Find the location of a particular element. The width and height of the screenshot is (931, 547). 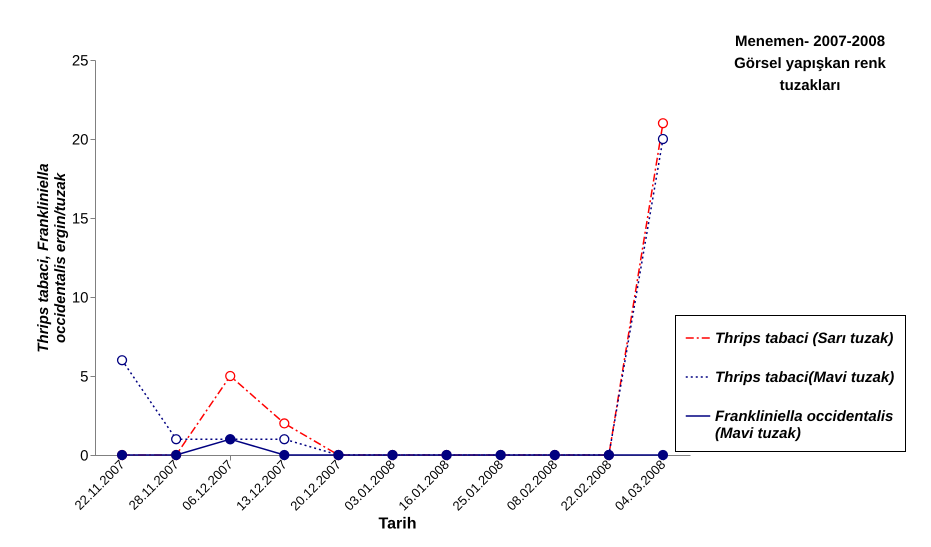

legend-label: Frankliniella occidentalis (Mavi tuzak) is located at coordinates (804, 425).